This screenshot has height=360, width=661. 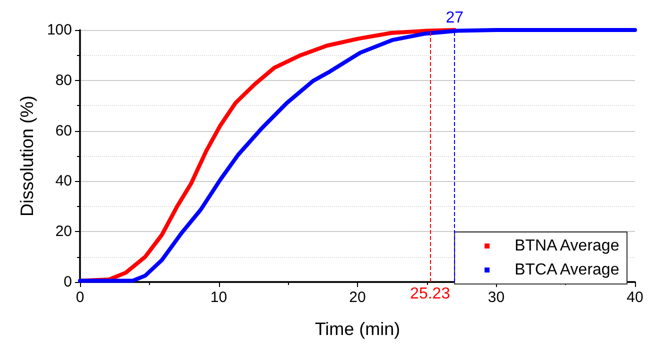 I want to click on y-tick-label: 100, so click(x=59, y=30).